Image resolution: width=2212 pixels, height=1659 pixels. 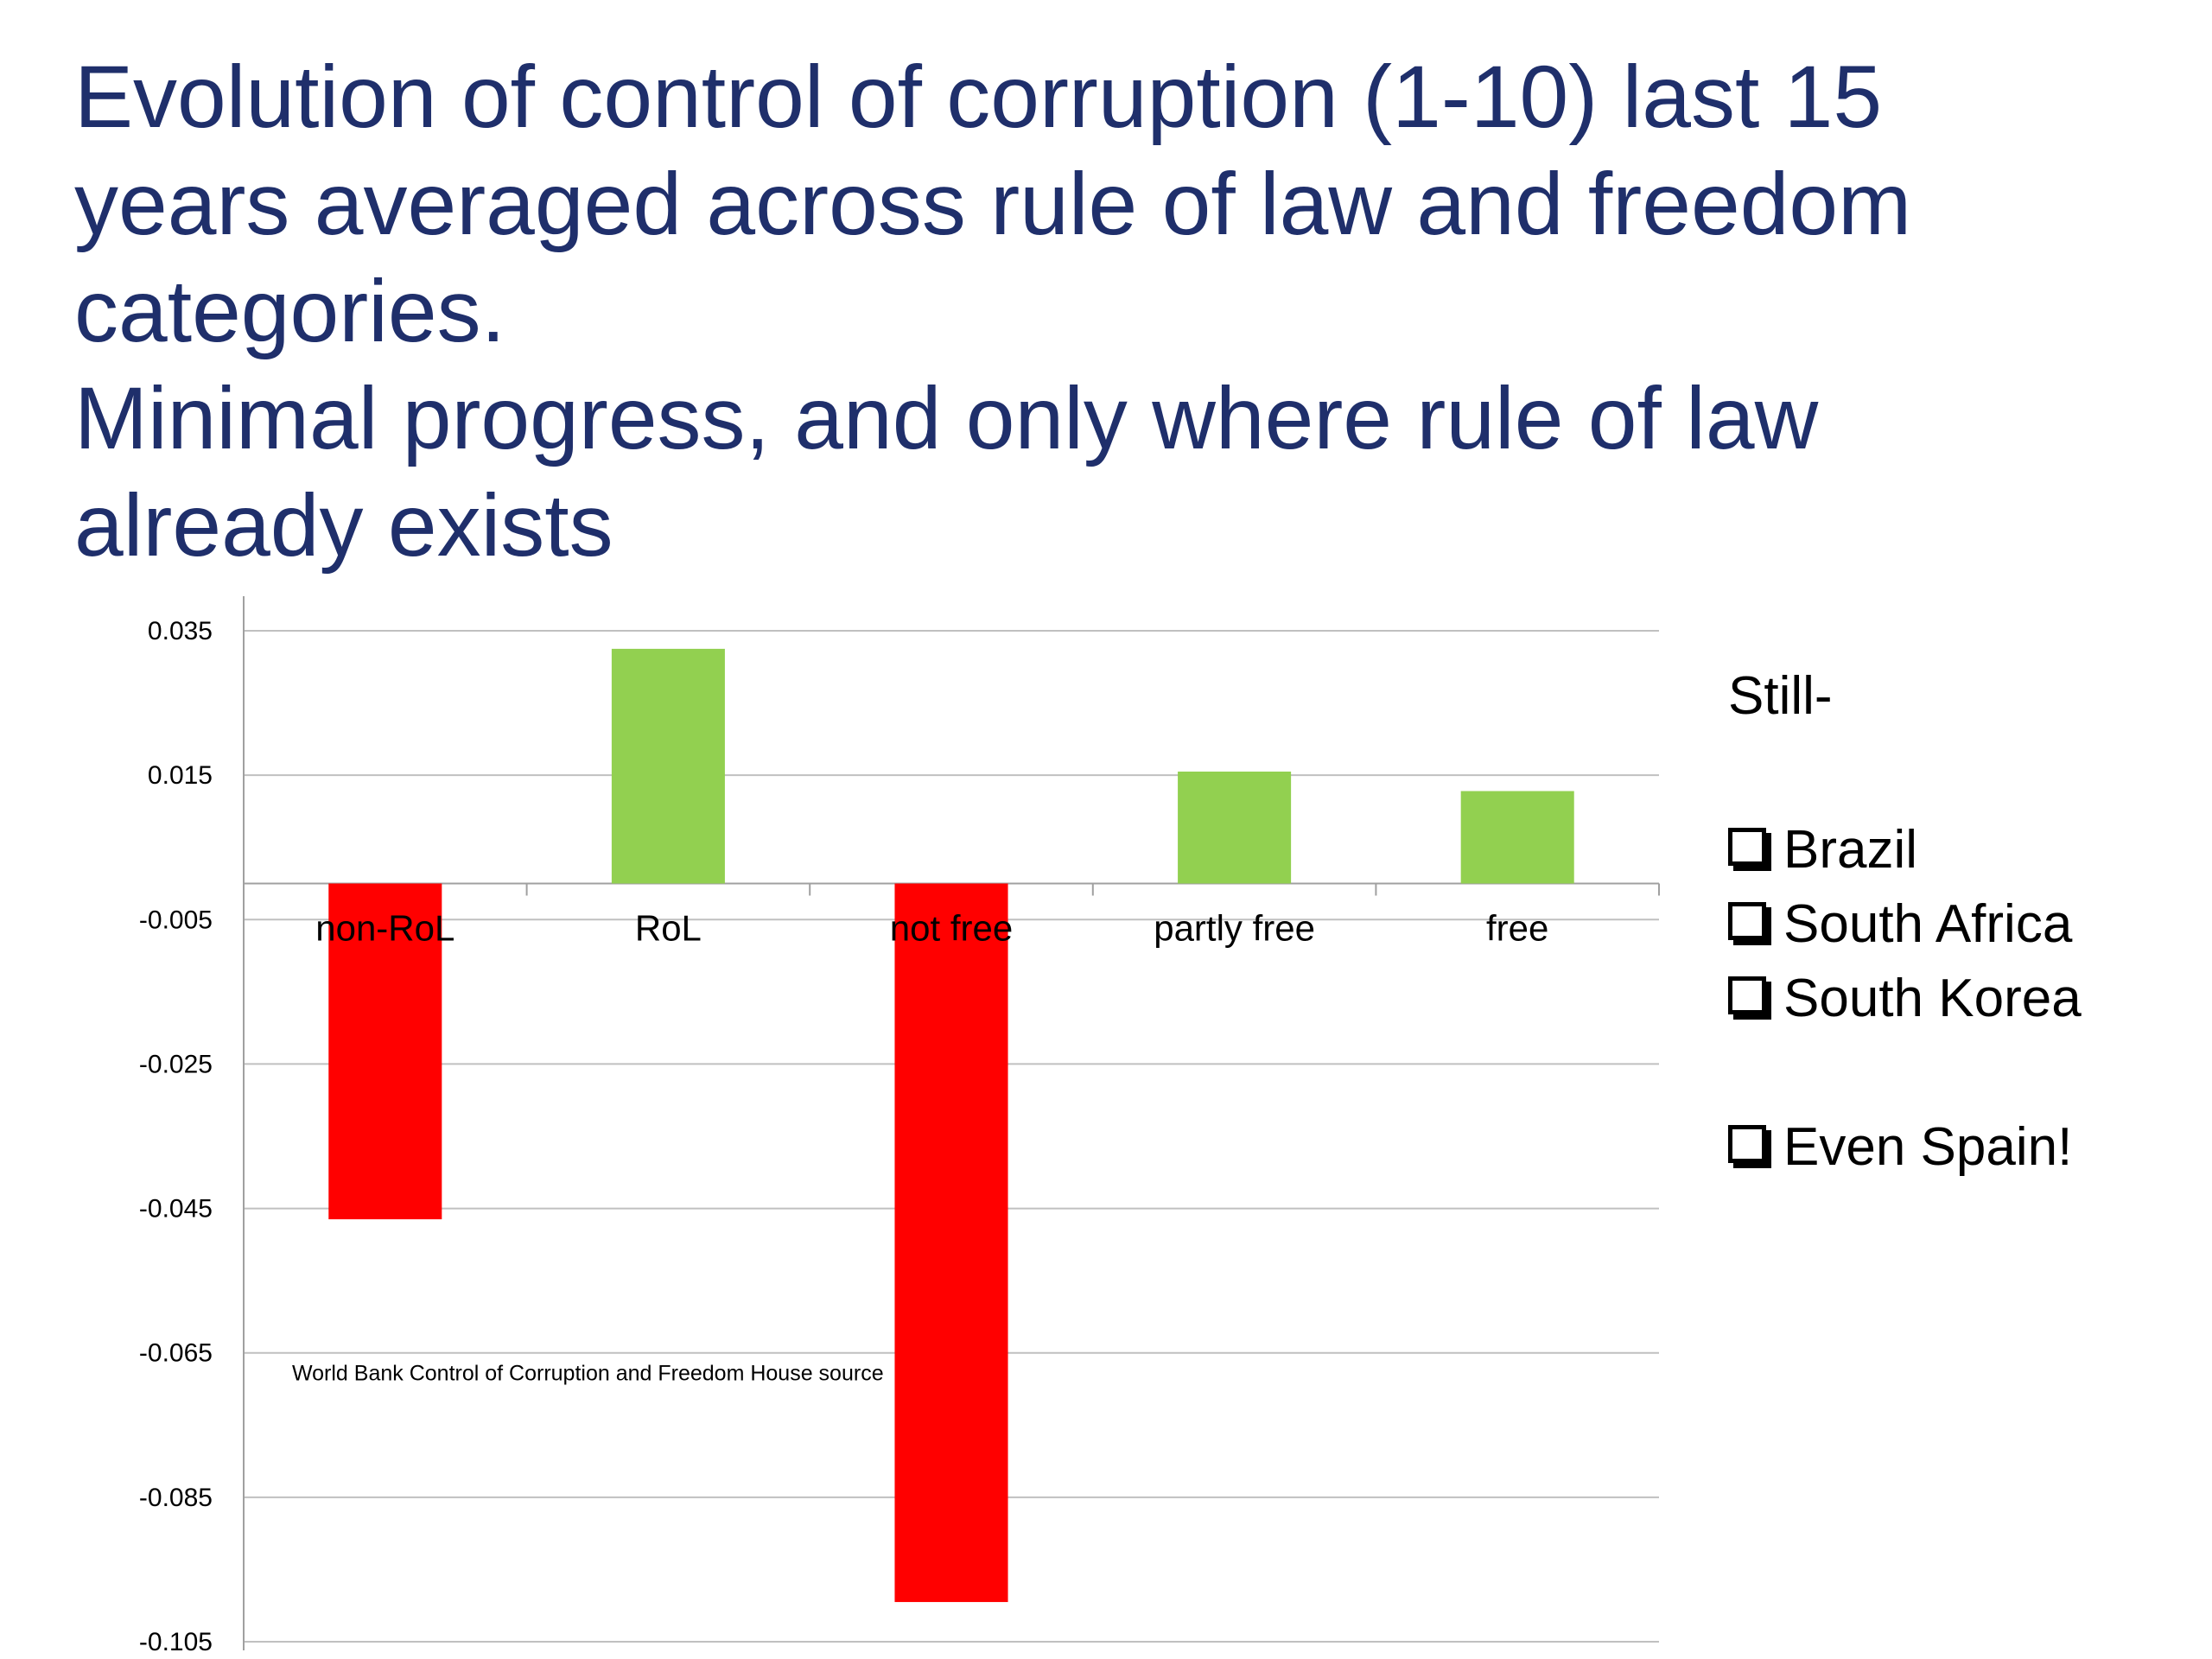 What do you see at coordinates (951, 1243) in the screenshot?
I see `bar-overlay` at bounding box center [951, 1243].